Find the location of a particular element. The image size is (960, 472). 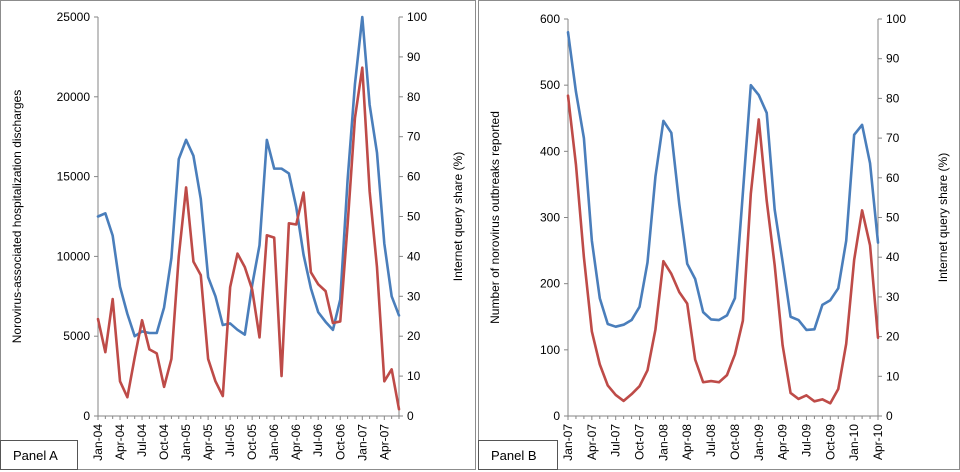

y-axis-title: Number of norovirus outbreaks reported is located at coordinates (495, 217).